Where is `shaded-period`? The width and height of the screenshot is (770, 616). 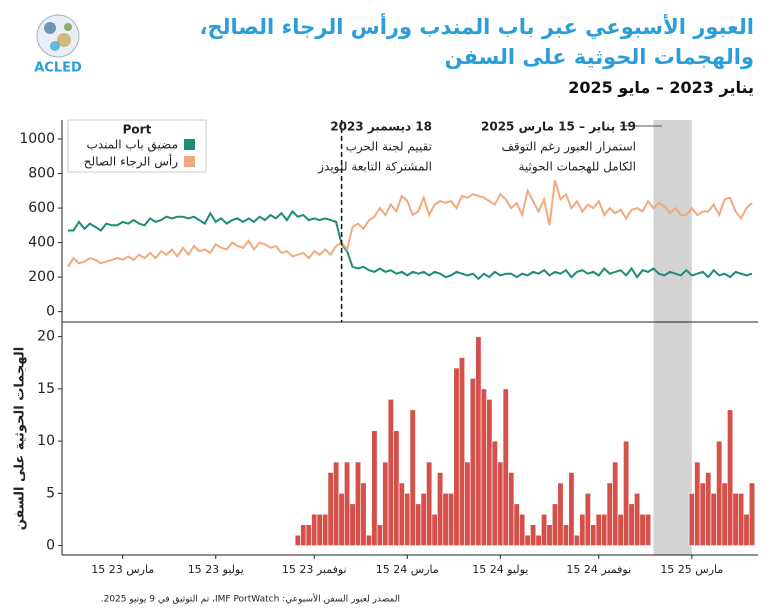 shaded-period is located at coordinates (672, 337).